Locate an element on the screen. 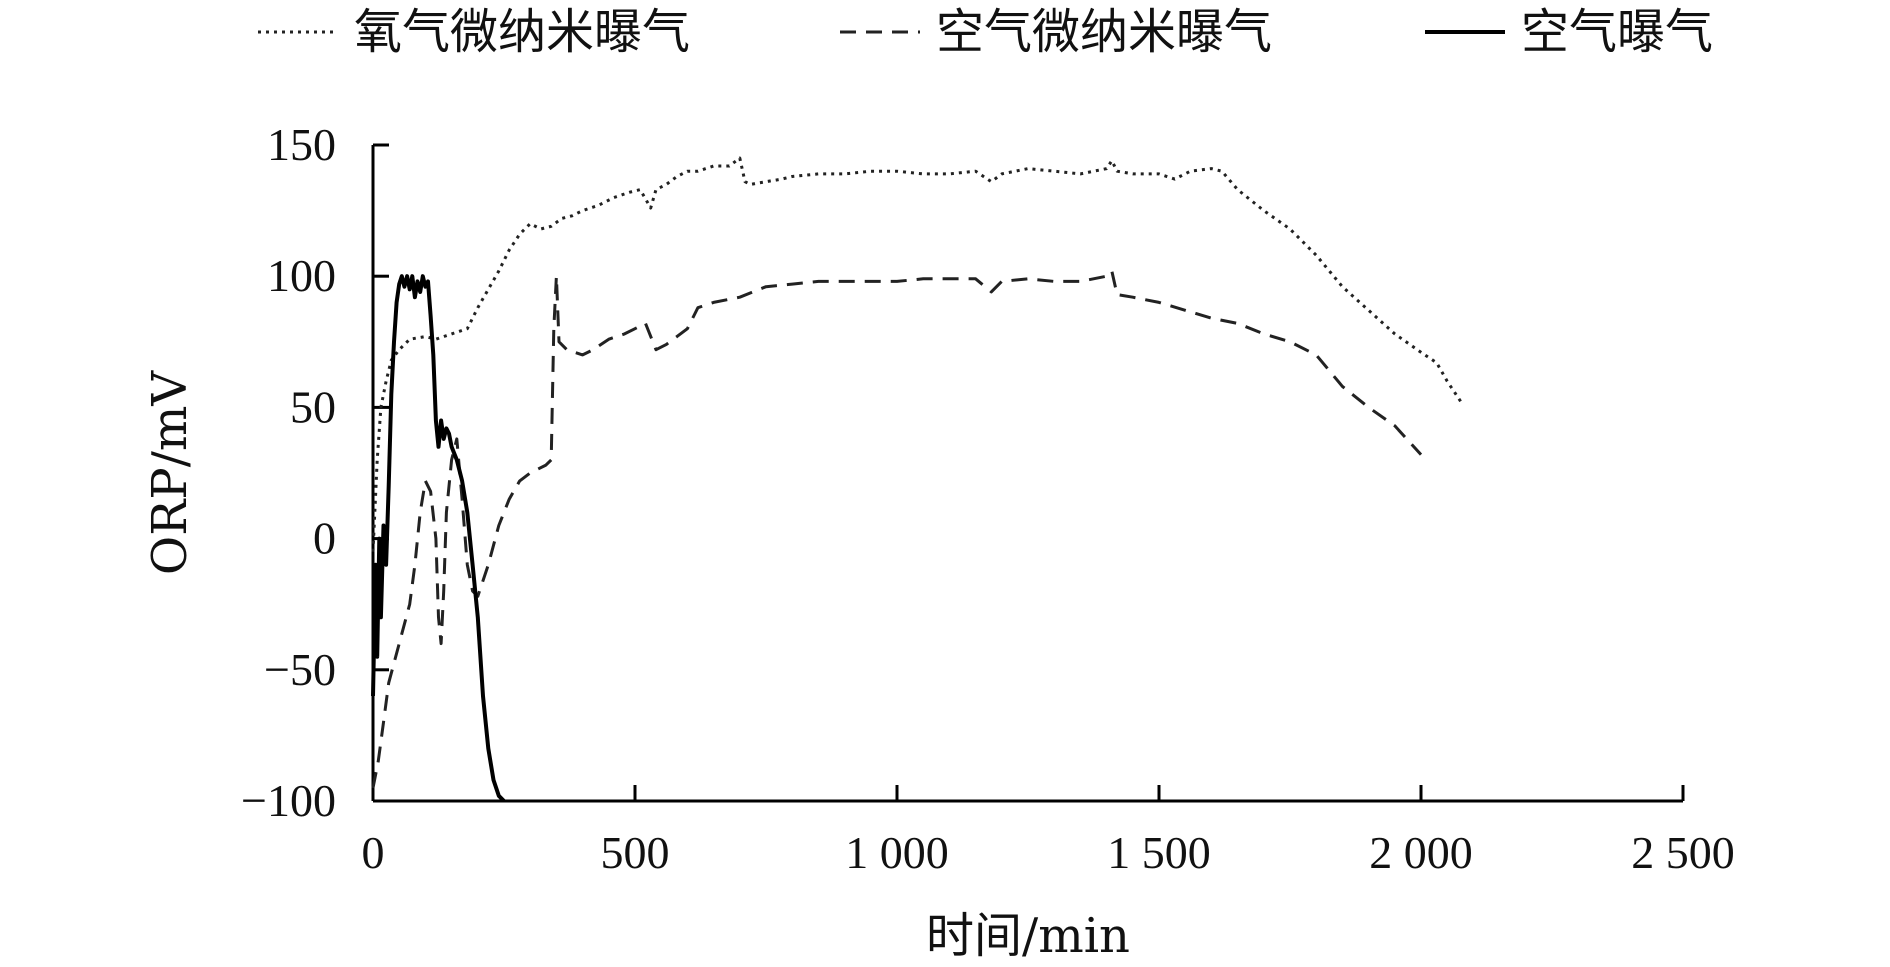  y-ticks: −100 −50 0 50 100 150 is located at coordinates (315, 472).